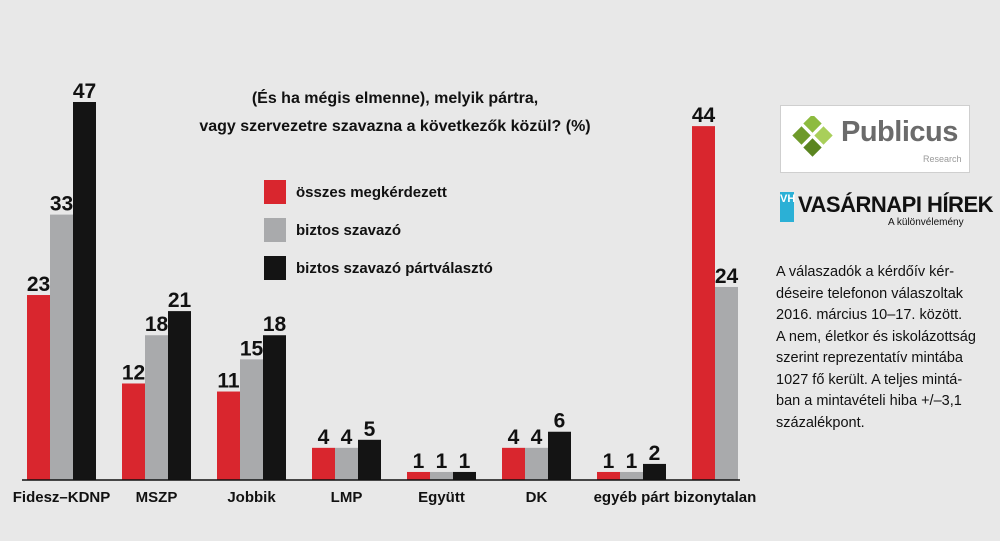  Describe the element at coordinates (655, 453) in the screenshot. I see `value-label: 2` at that location.